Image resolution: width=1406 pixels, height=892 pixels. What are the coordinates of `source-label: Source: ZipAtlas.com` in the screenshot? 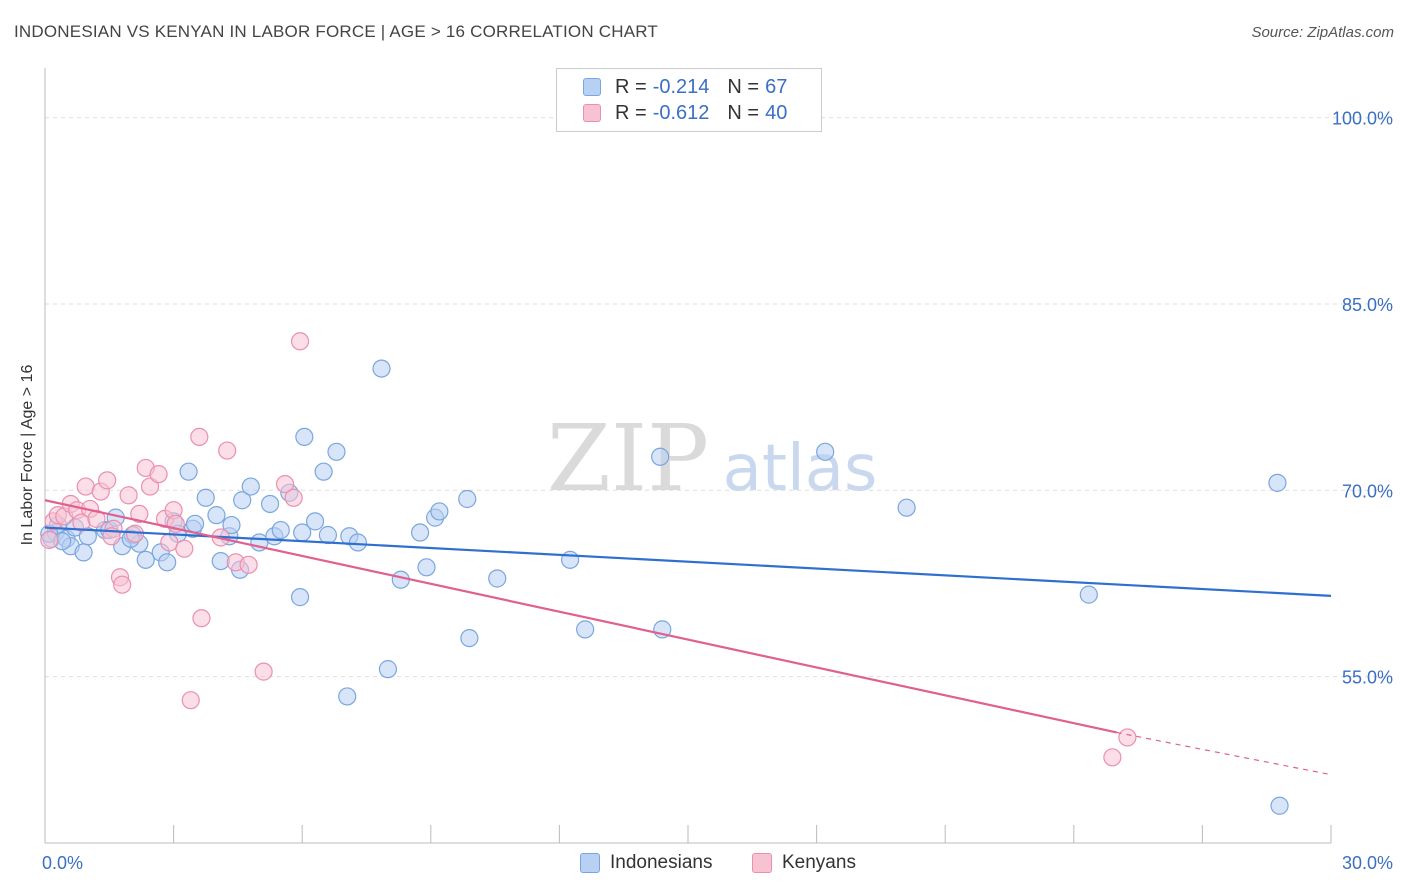 It's located at (1322, 32).